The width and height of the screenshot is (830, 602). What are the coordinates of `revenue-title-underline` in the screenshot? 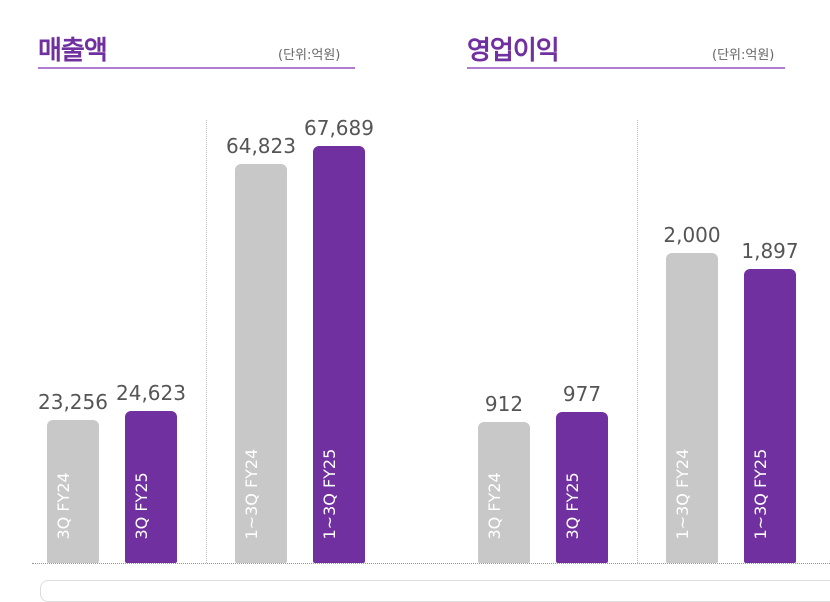 It's located at (196, 68).